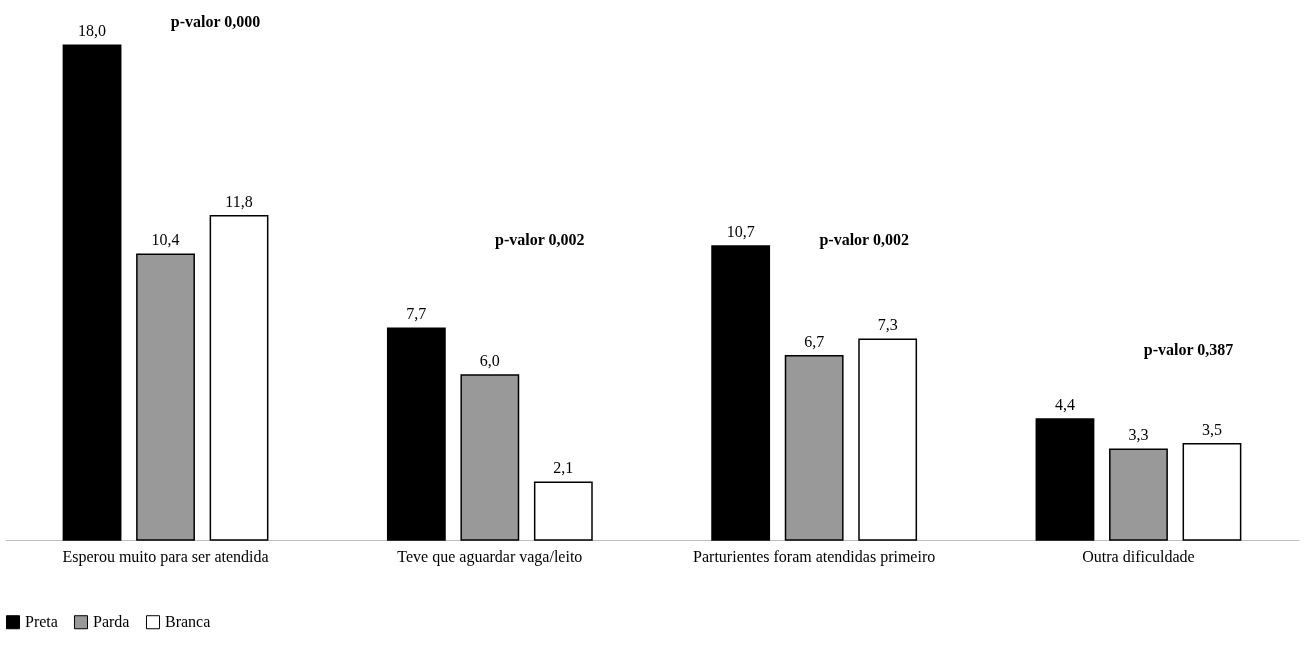 The width and height of the screenshot is (1304, 648). I want to click on text: p-valor 0,000, so click(215, 22).